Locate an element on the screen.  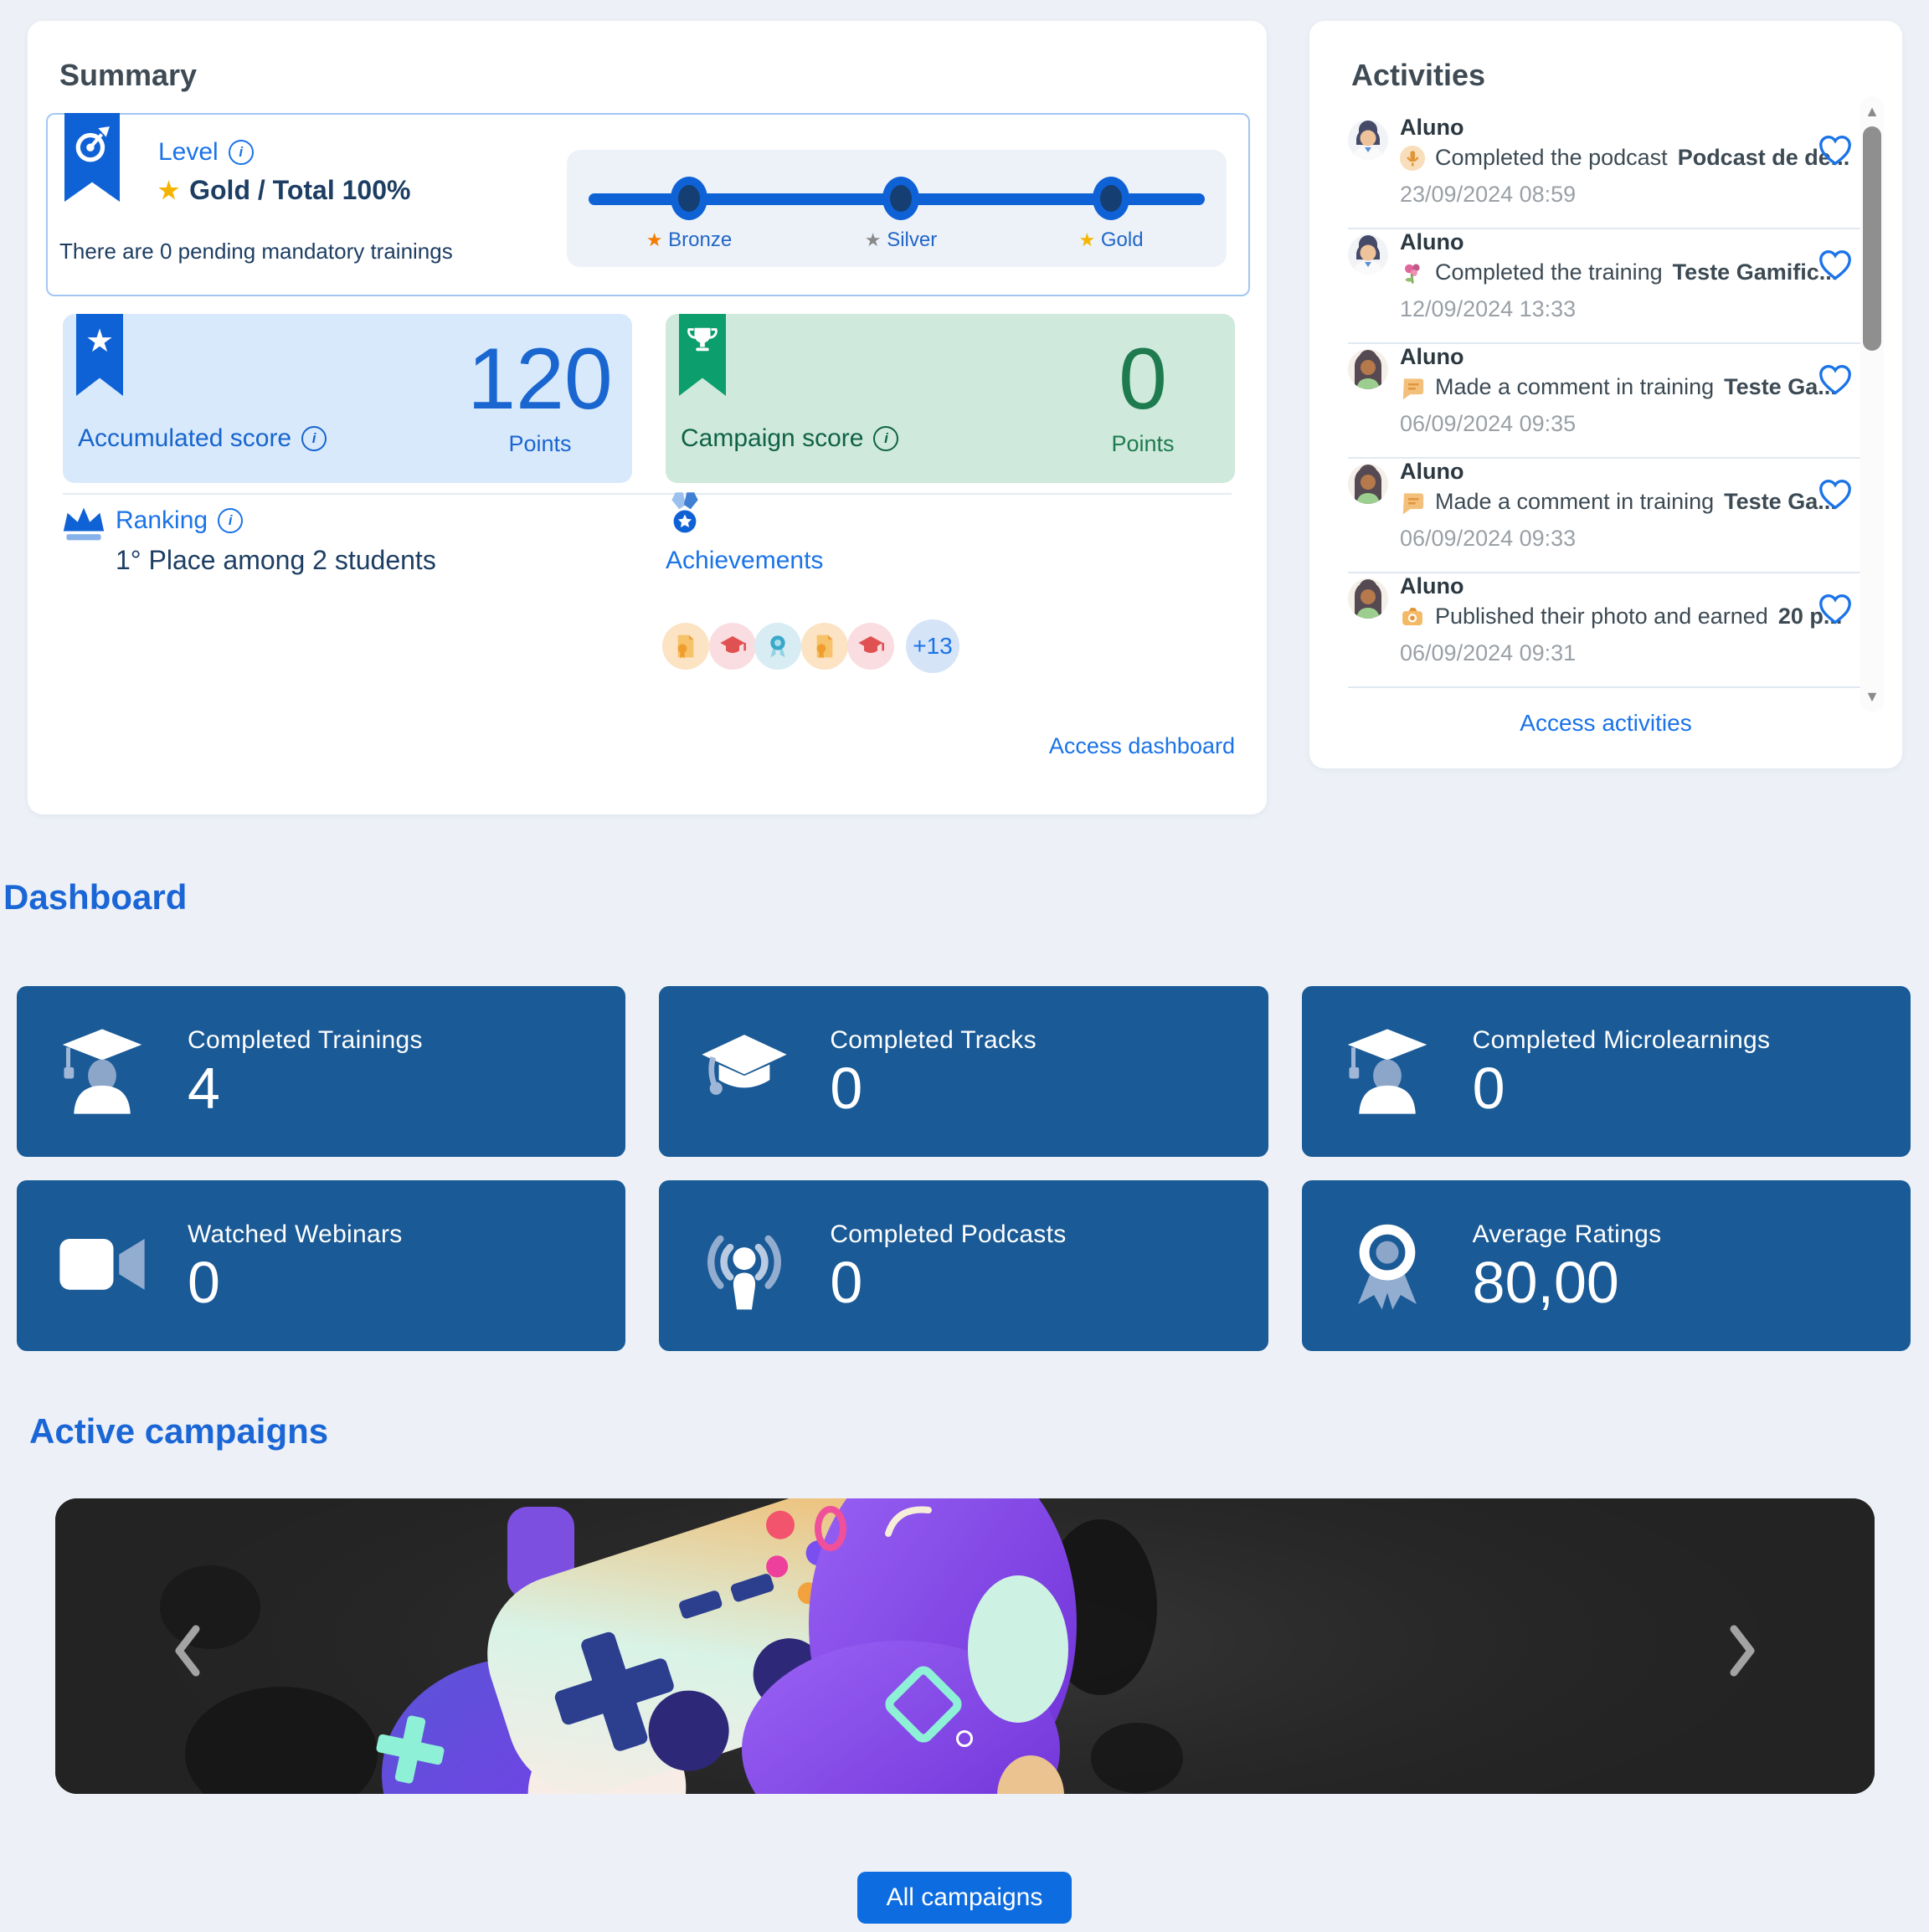
campaign-score-info-icon: i is located at coordinates (886, 438).